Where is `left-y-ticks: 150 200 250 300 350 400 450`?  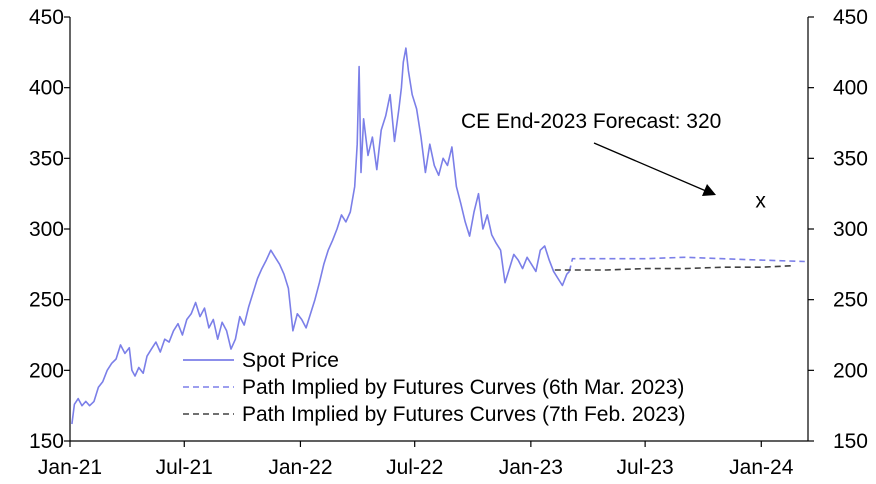 left-y-ticks: 150 200 250 300 350 400 450 is located at coordinates (49, 229).